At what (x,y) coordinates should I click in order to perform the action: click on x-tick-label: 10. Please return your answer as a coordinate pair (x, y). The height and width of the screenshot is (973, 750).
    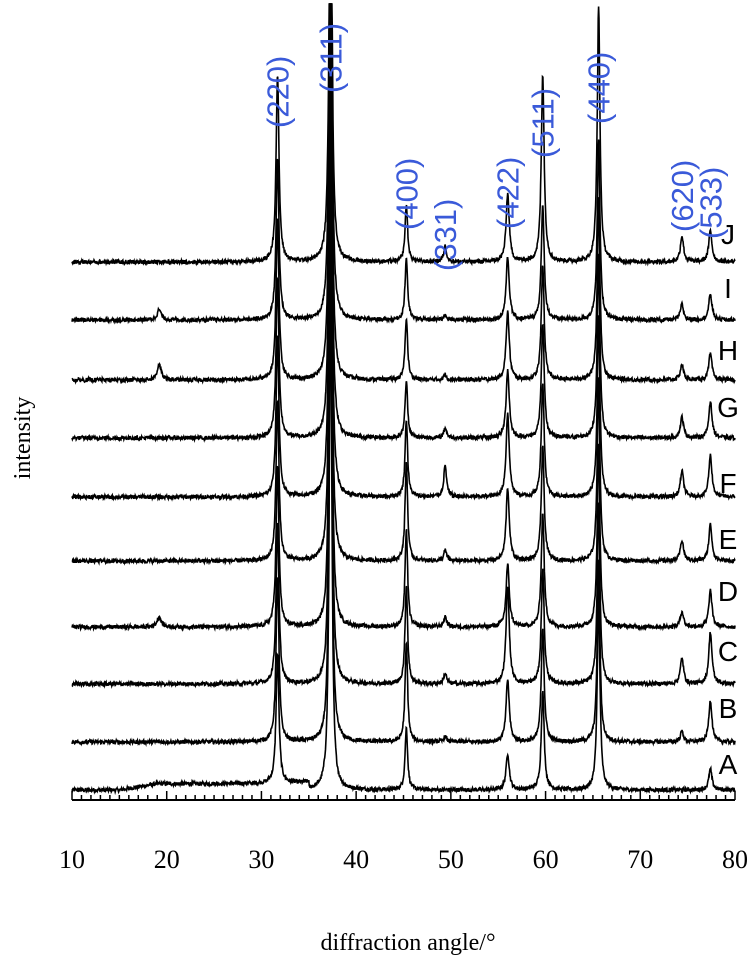
    Looking at the image, I should click on (72, 859).